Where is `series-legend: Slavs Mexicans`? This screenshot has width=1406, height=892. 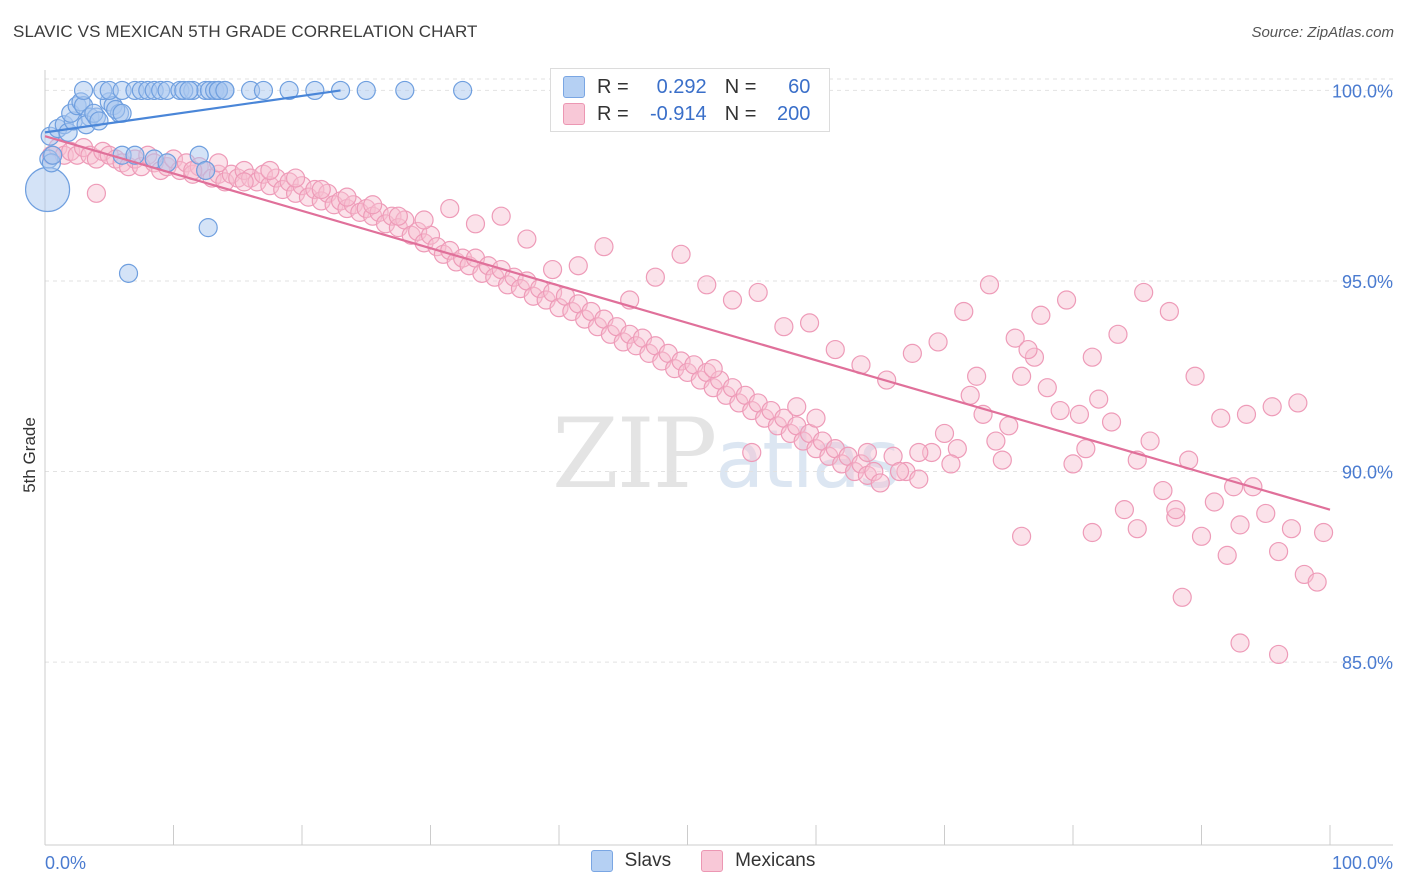
series-legend: Slavs Mexicans is located at coordinates (703, 861).